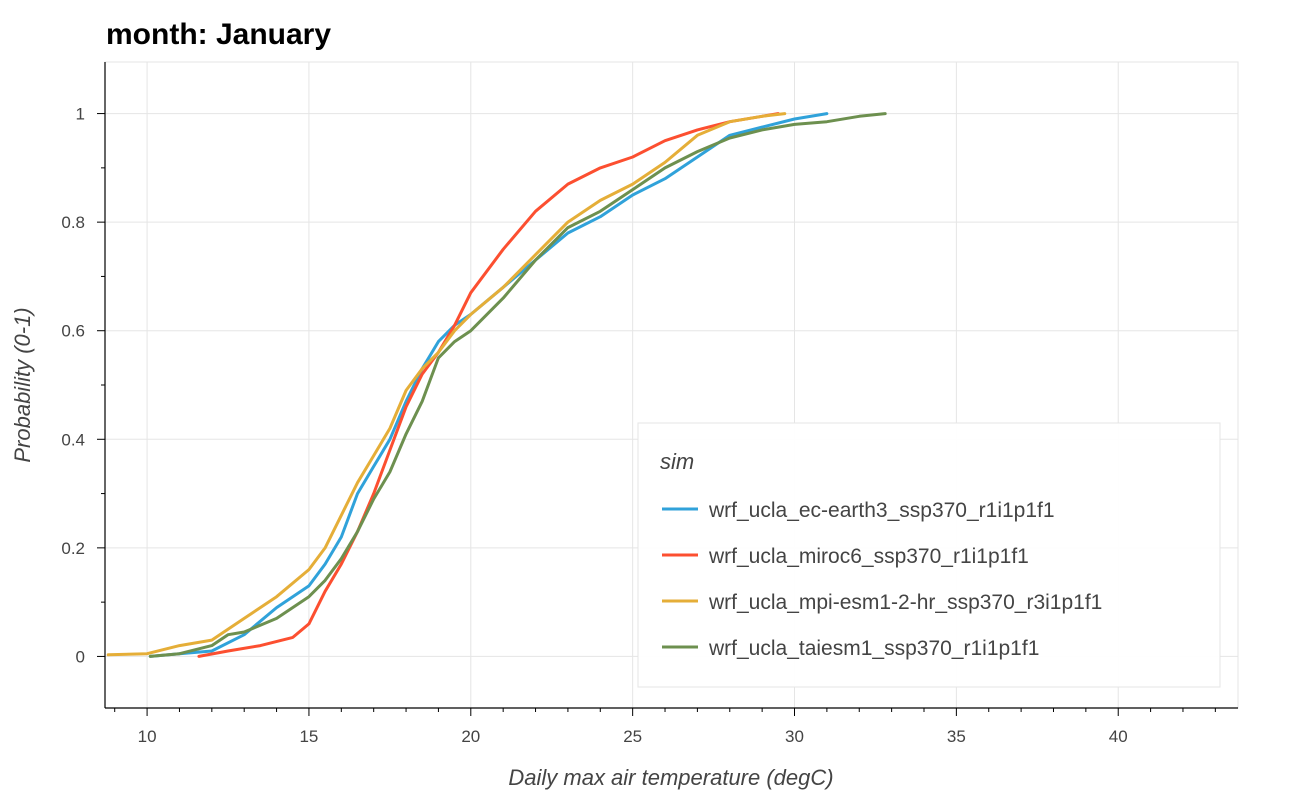 The width and height of the screenshot is (1298, 798). Describe the element at coordinates (905, 602) in the screenshot. I see `legend-label-3: wrf_ucla_mpi-esm1-2-hr_ssp370_r3i1p1f1` at that location.